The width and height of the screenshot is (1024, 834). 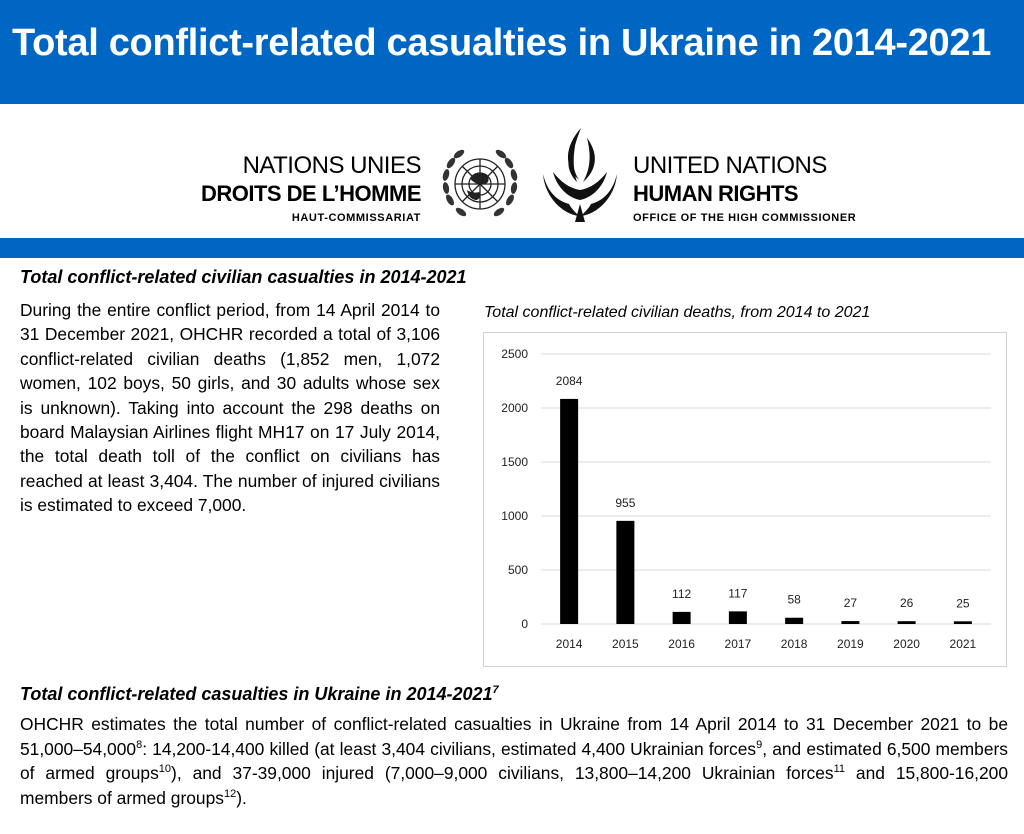 What do you see at coordinates (311, 193) in the screenshot?
I see `logo-fr-line2: DROITS DE L’HOMME` at bounding box center [311, 193].